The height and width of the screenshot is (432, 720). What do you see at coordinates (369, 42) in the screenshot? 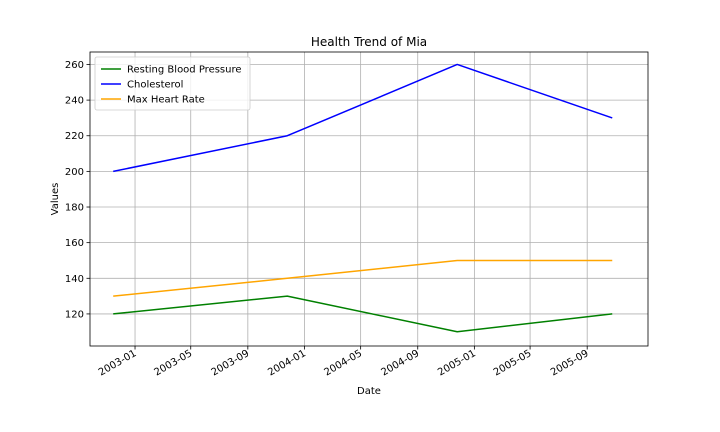
I see `chart-title: Health Trend of Mia` at bounding box center [369, 42].